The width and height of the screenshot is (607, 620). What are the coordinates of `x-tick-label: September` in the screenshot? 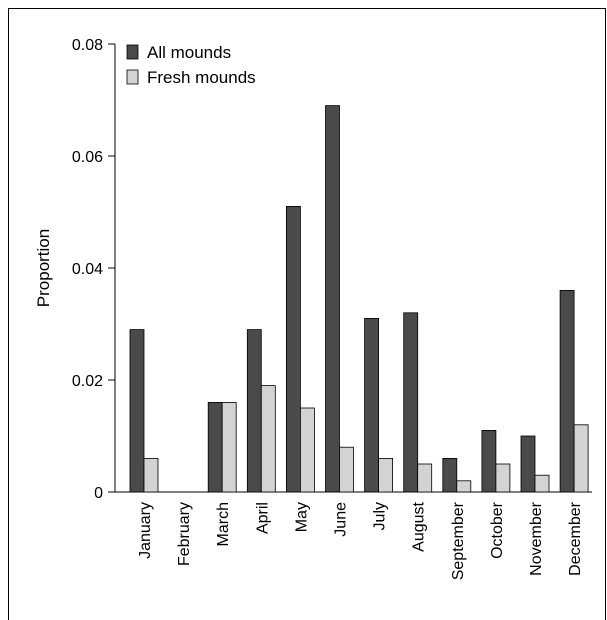 It's located at (458, 540).